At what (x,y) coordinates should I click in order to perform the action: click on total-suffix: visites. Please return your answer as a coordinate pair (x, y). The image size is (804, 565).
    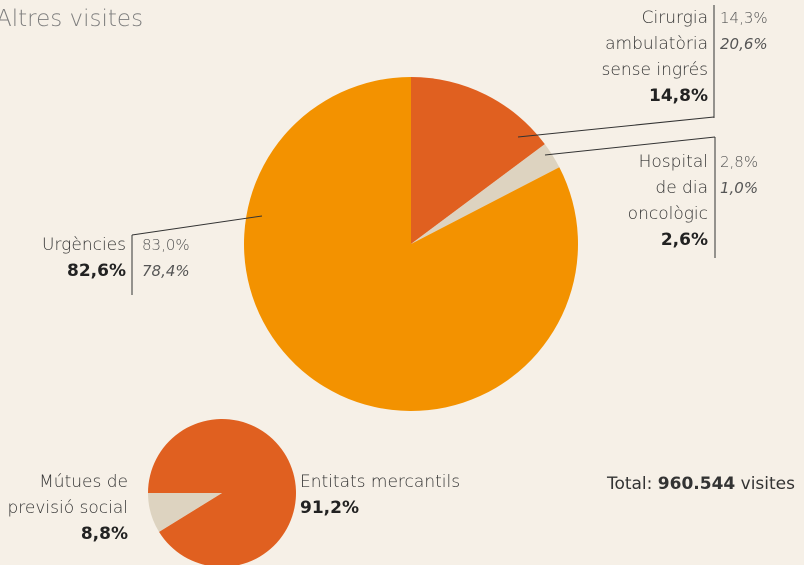
    Looking at the image, I should click on (767, 484).